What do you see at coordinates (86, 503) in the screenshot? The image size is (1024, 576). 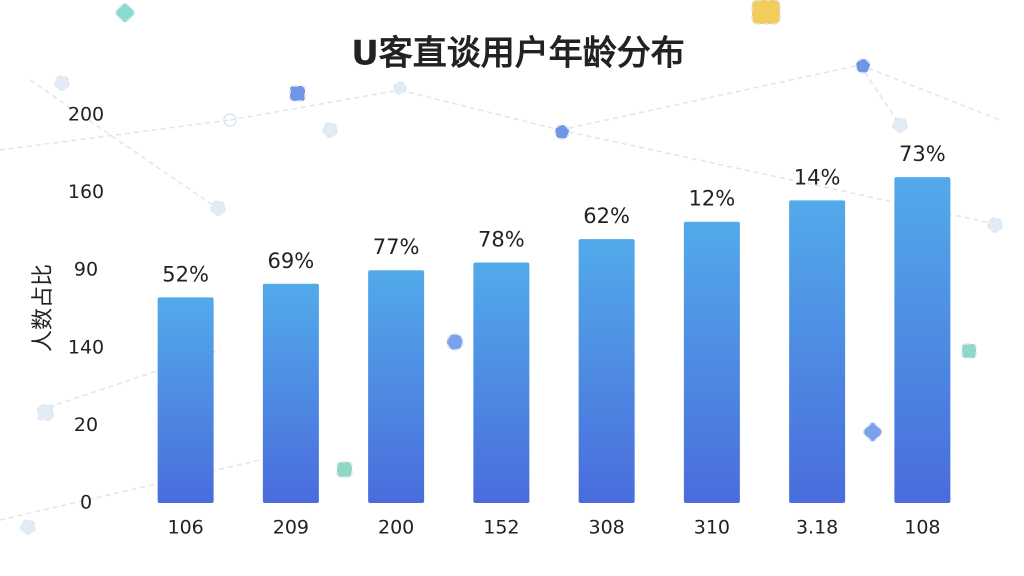 I see `y-tick-label: 0` at bounding box center [86, 503].